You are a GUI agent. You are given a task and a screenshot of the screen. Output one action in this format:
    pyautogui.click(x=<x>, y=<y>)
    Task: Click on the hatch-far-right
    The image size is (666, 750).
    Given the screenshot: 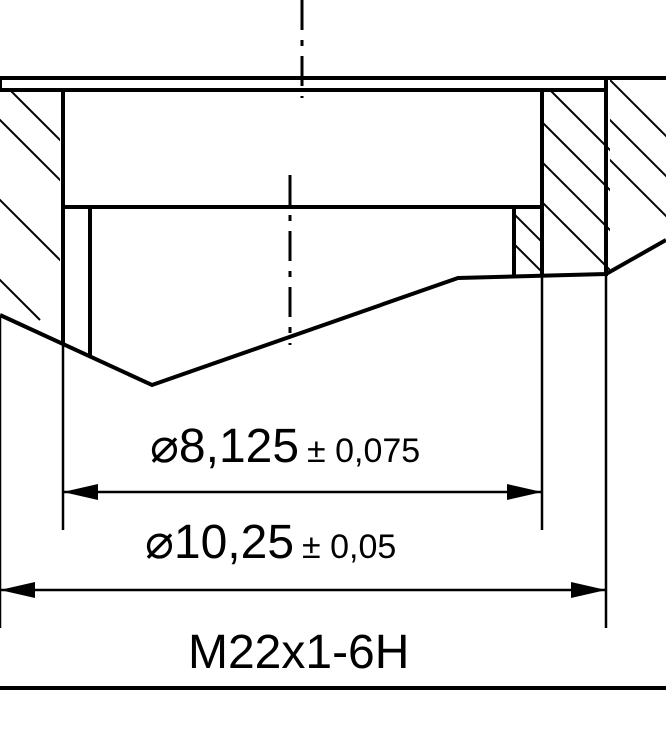 What is the action you would take?
    pyautogui.click(x=638, y=174)
    